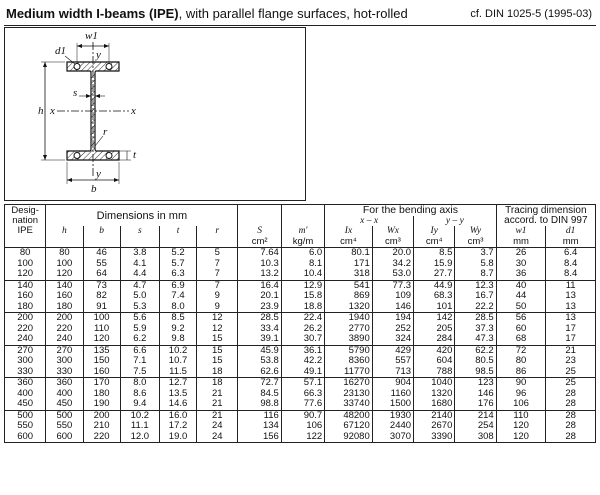 The image size is (600, 495). What do you see at coordinates (217, 253) in the screenshot?
I see `table-cell: 5` at bounding box center [217, 253].